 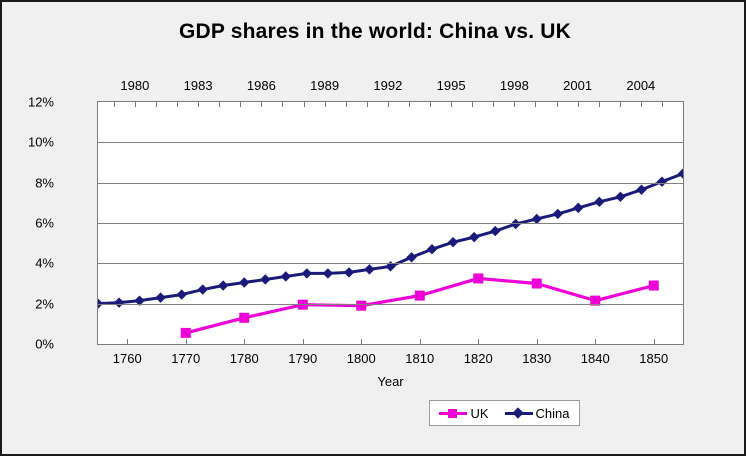 I want to click on legend-item-china: China, so click(x=537, y=413).